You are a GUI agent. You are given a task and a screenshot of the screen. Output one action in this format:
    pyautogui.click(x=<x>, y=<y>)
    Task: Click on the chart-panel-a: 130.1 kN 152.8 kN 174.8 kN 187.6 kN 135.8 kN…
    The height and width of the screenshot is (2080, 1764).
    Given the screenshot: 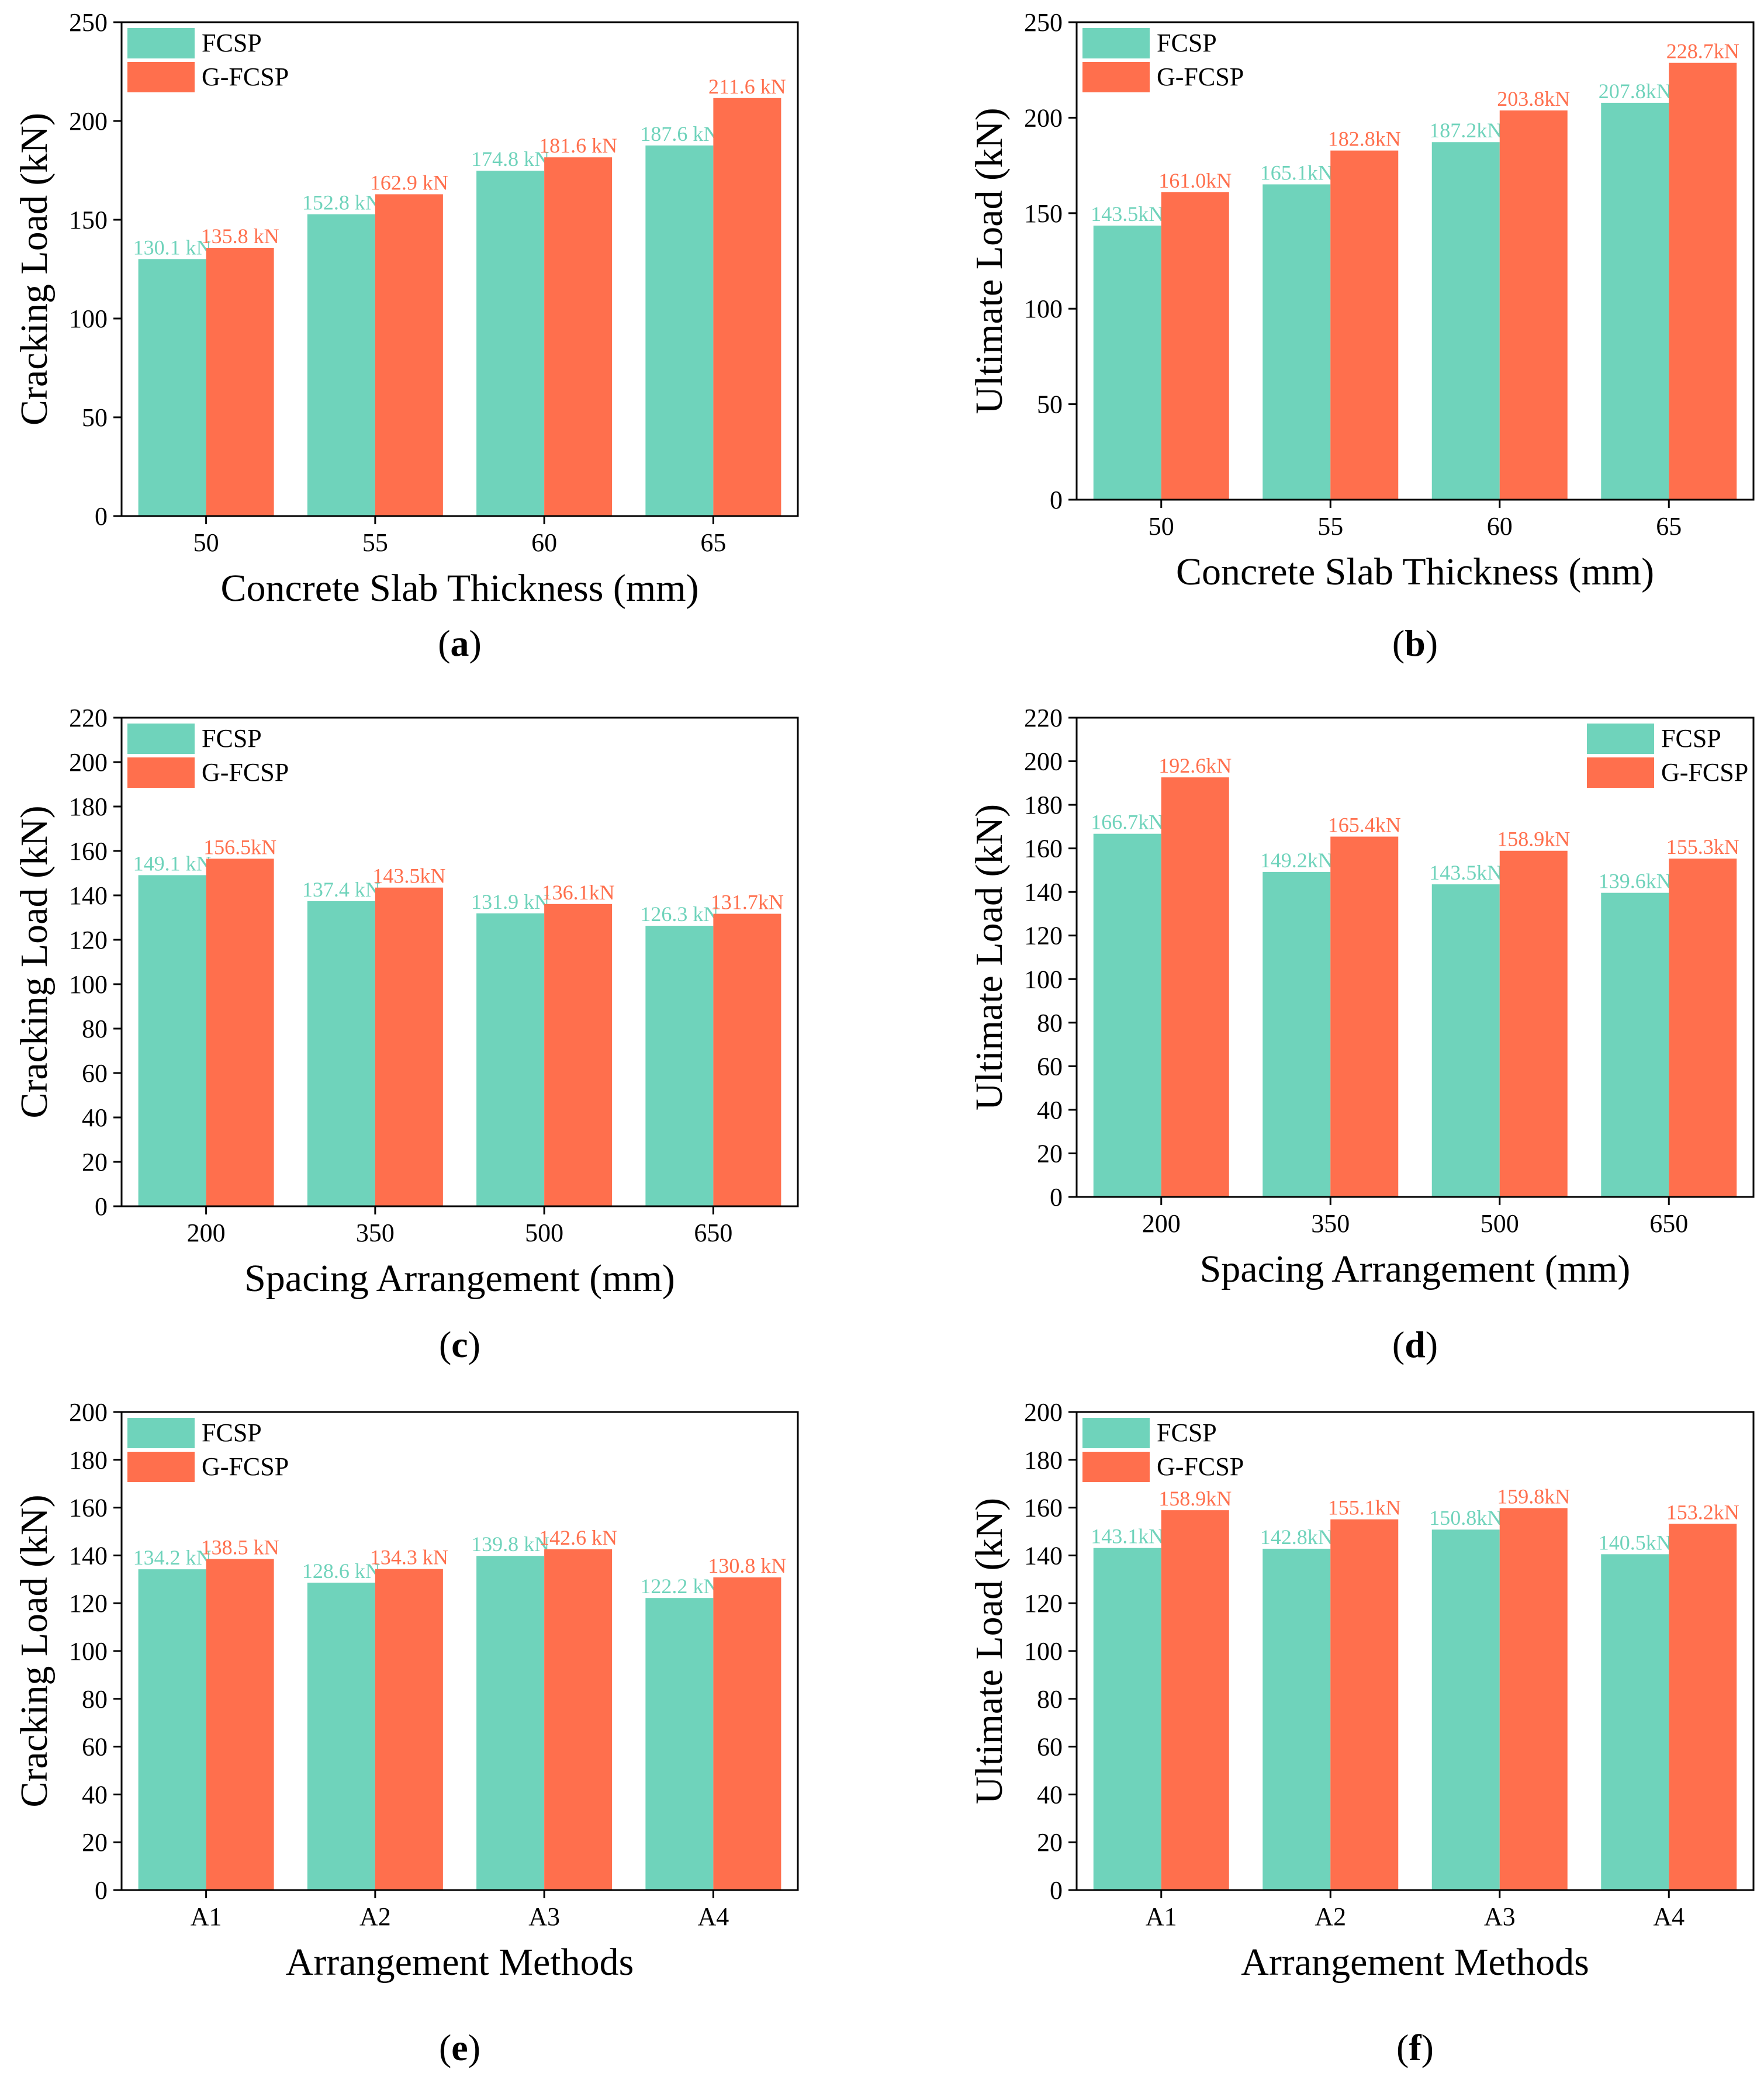 What is the action you would take?
    pyautogui.click(x=406, y=336)
    